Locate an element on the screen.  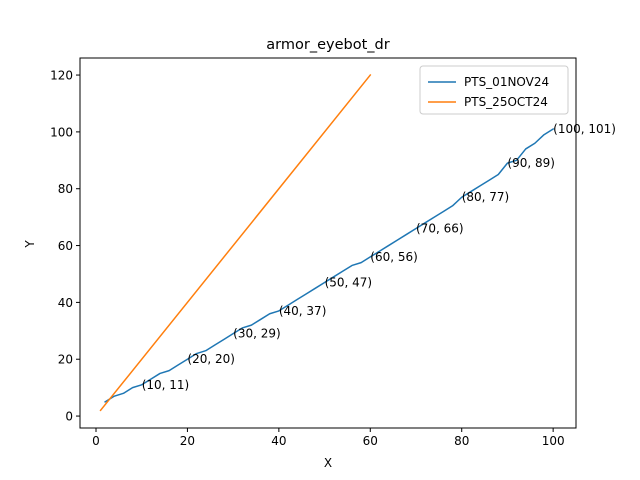
y-tick-label: 40 is located at coordinates (65, 303).